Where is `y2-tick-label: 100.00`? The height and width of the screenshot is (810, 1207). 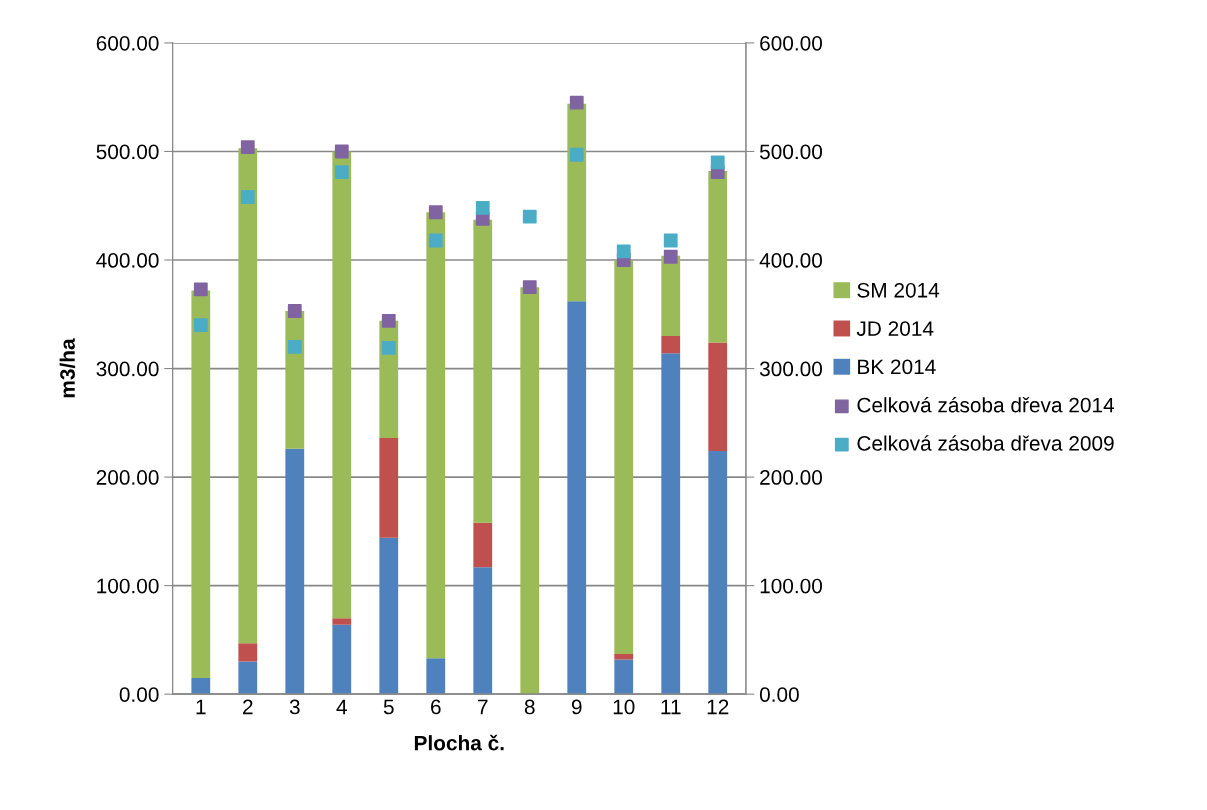
y2-tick-label: 100.00 is located at coordinates (791, 586).